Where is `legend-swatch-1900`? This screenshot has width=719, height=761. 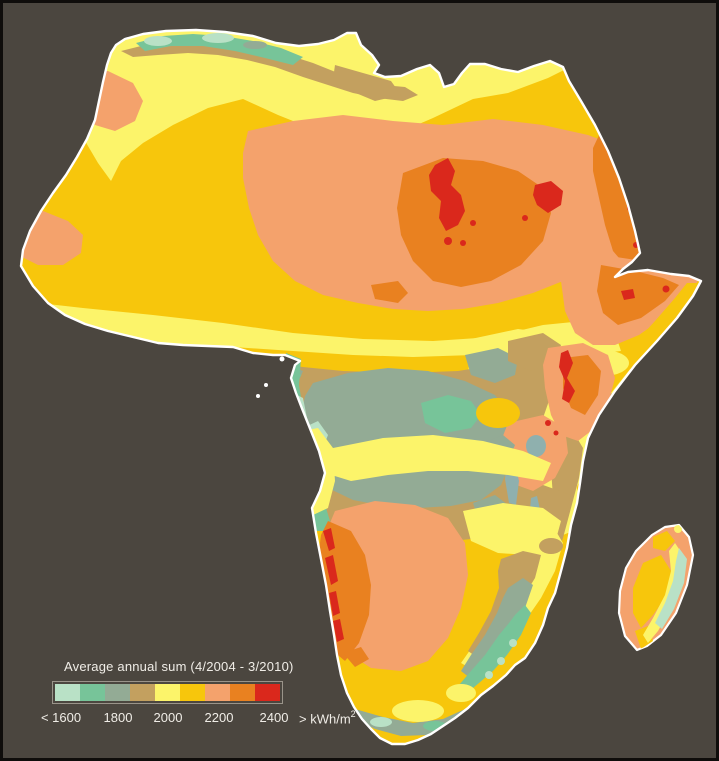 legend-swatch-1900 is located at coordinates (142, 692).